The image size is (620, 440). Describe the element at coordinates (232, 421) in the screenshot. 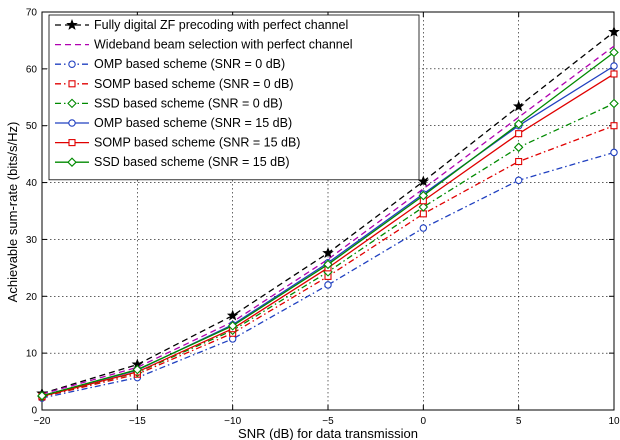

I see `x-tick-label: −10` at that location.